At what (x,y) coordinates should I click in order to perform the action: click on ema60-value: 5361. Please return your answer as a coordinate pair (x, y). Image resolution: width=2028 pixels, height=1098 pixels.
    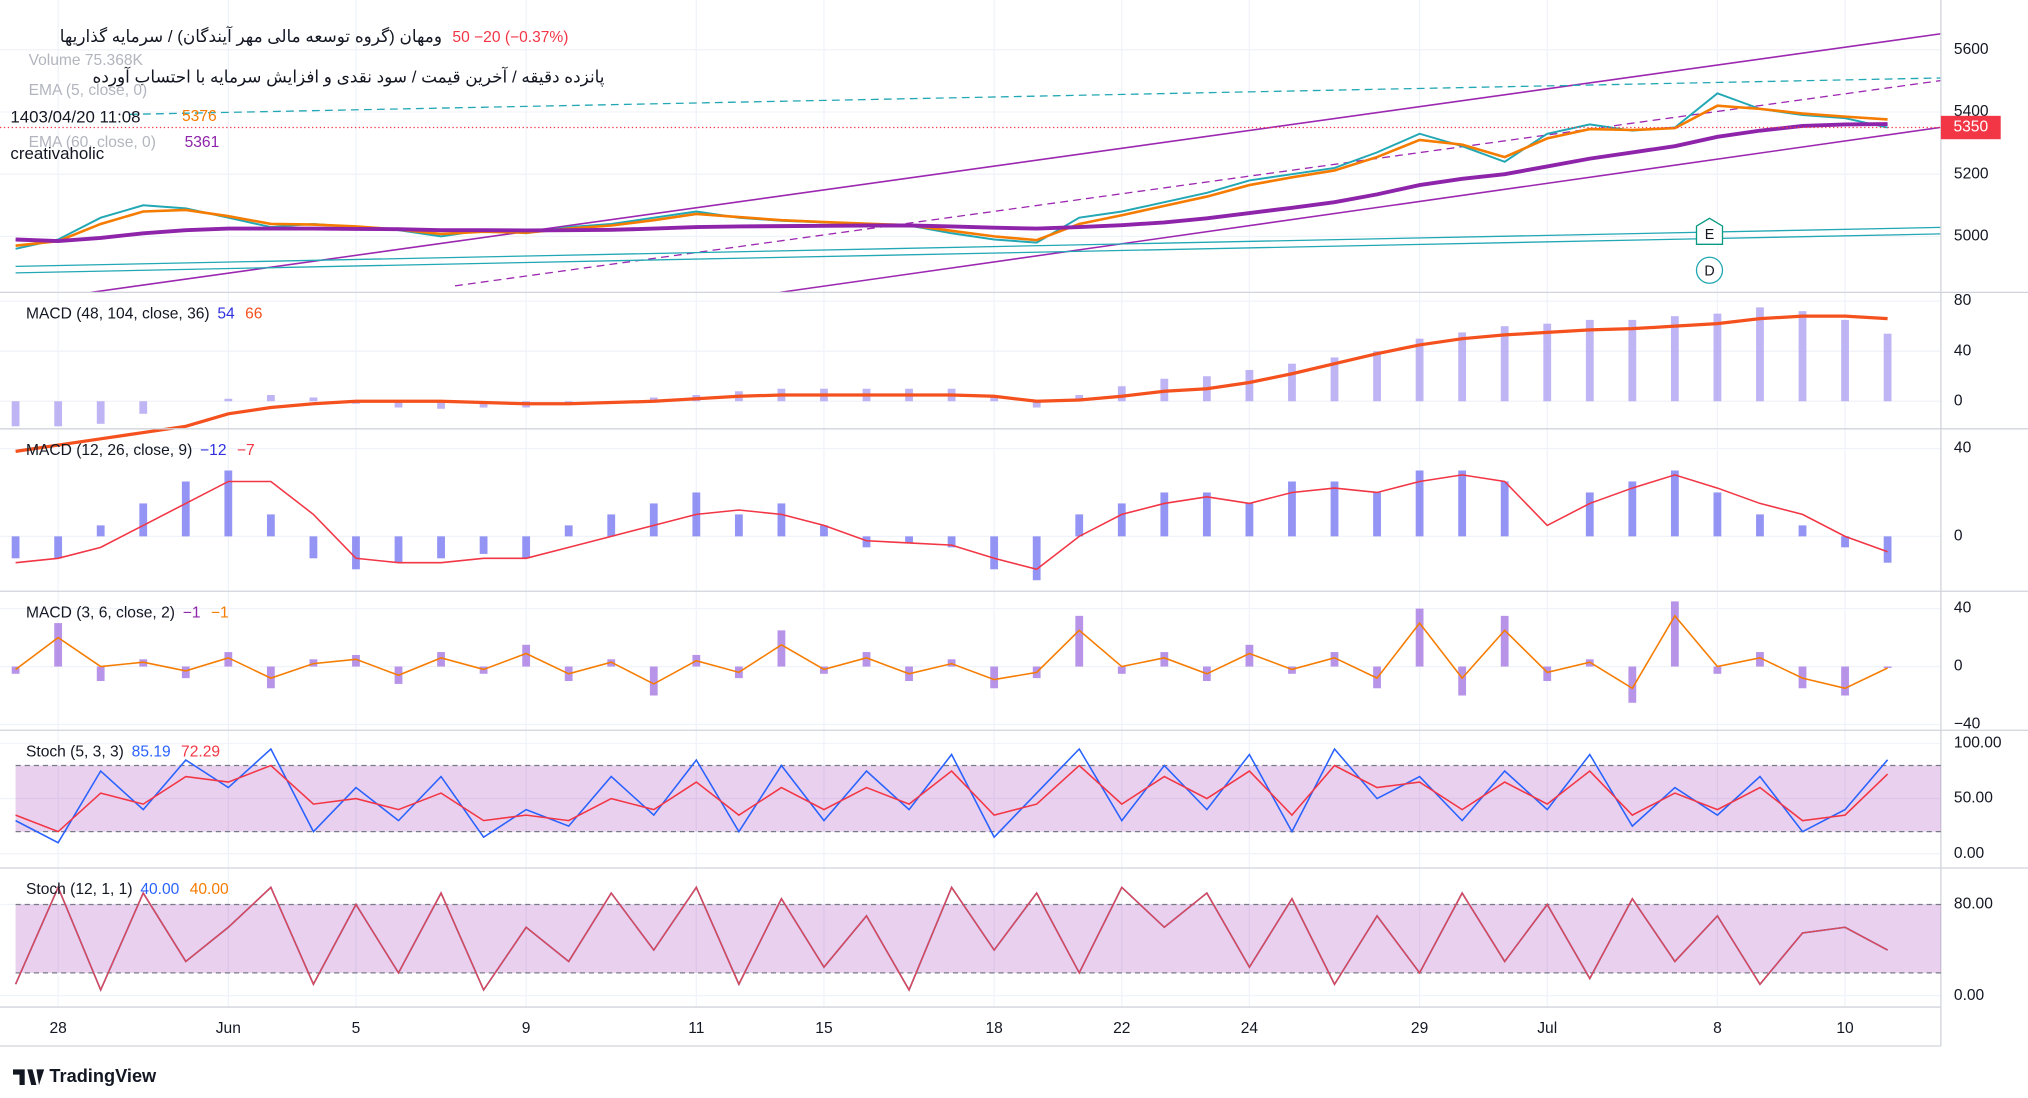
    Looking at the image, I should click on (202, 142).